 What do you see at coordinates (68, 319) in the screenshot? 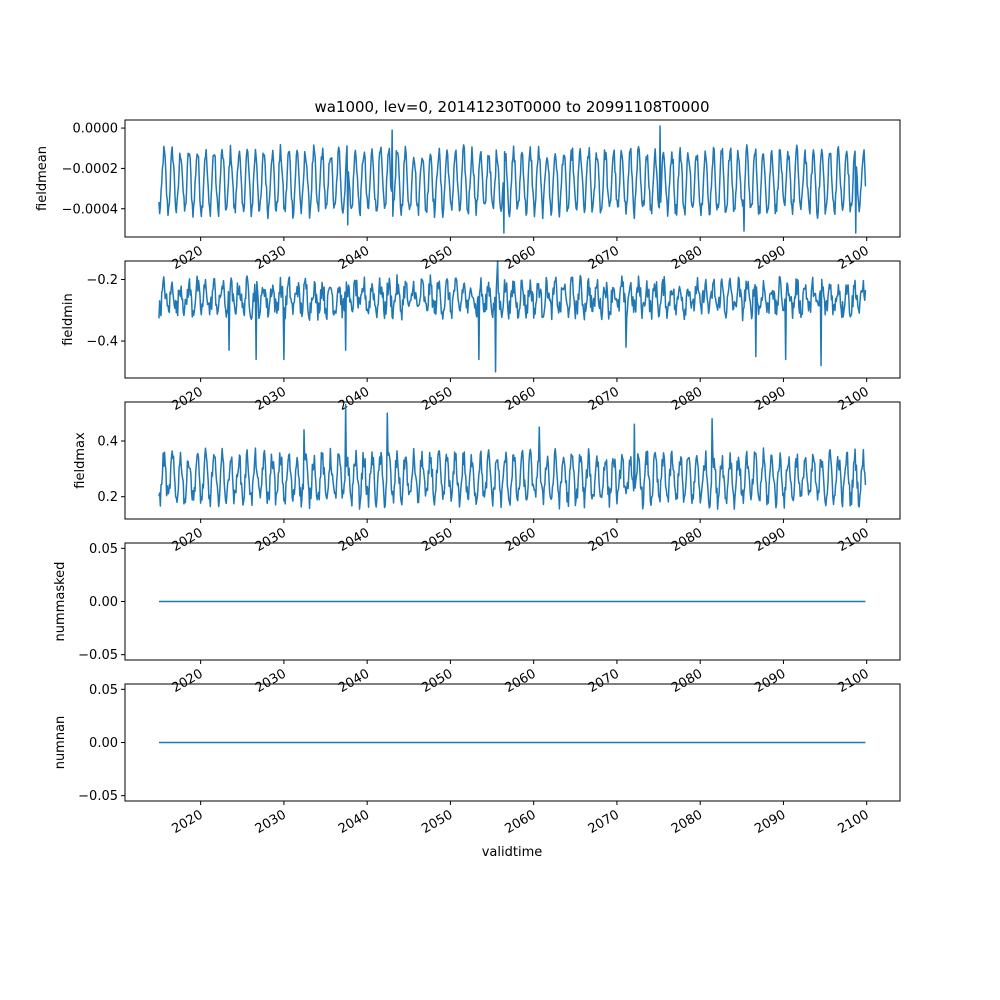
I see `y-axis-label-fieldmin: fieldmin` at bounding box center [68, 319].